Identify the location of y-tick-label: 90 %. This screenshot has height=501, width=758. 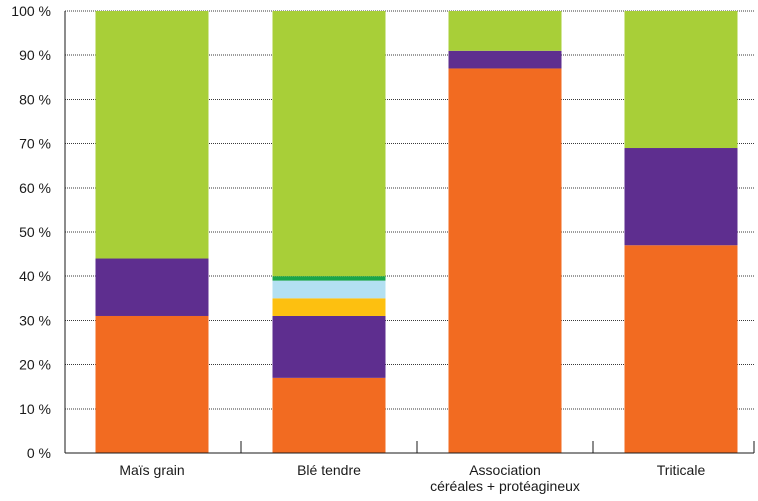
(35, 55).